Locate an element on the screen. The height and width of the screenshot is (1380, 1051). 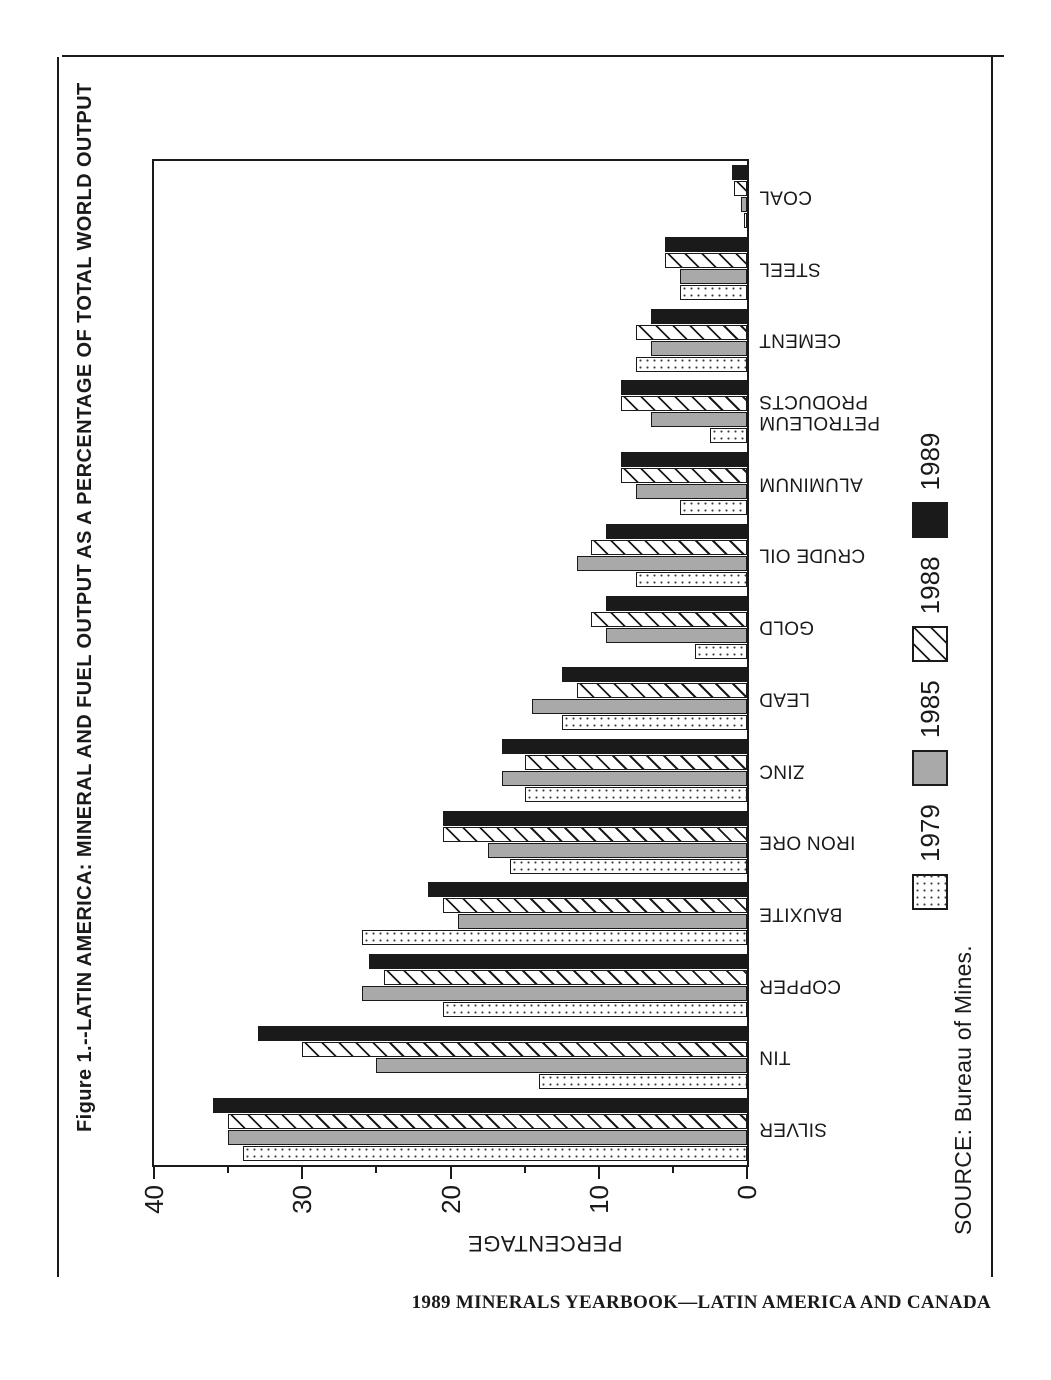
category-label-text: CEMENT is located at coordinates (800, 340).